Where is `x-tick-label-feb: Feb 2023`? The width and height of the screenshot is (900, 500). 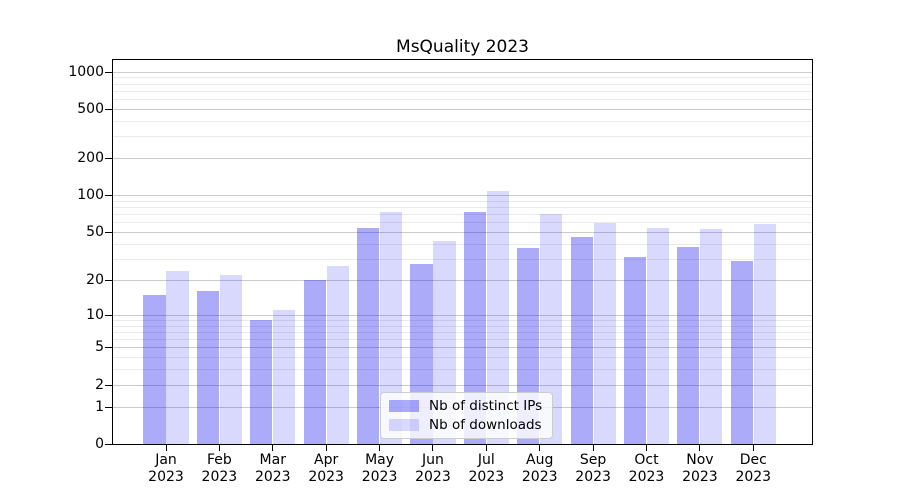
x-tick-label-feb: Feb 2023 is located at coordinates (219, 469).